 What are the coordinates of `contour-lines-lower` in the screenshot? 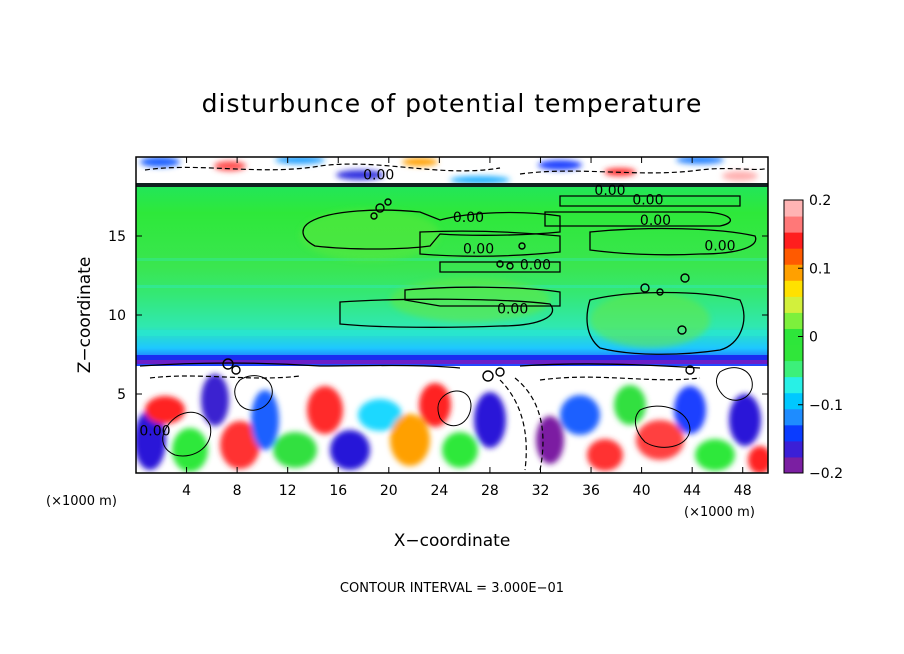 It's located at (457, 412).